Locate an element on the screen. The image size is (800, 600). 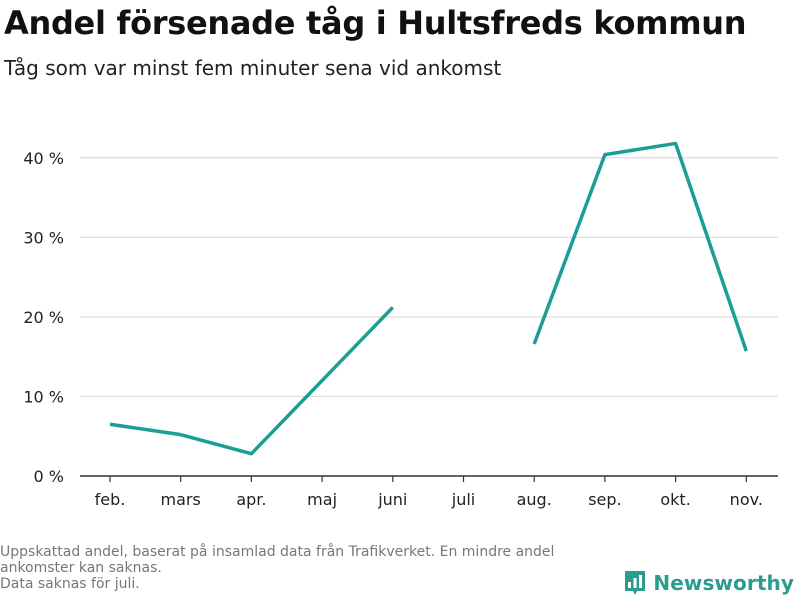
x-tick-label: feb. is located at coordinates (110, 499).